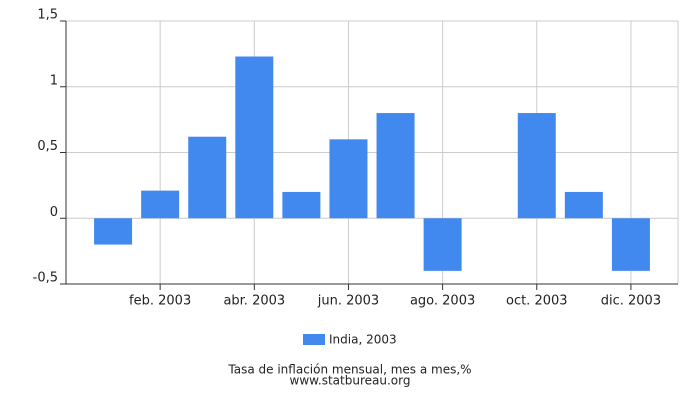 Image resolution: width=700 pixels, height=404 pixels. I want to click on x-tick-label: dic. 2003, so click(631, 301).